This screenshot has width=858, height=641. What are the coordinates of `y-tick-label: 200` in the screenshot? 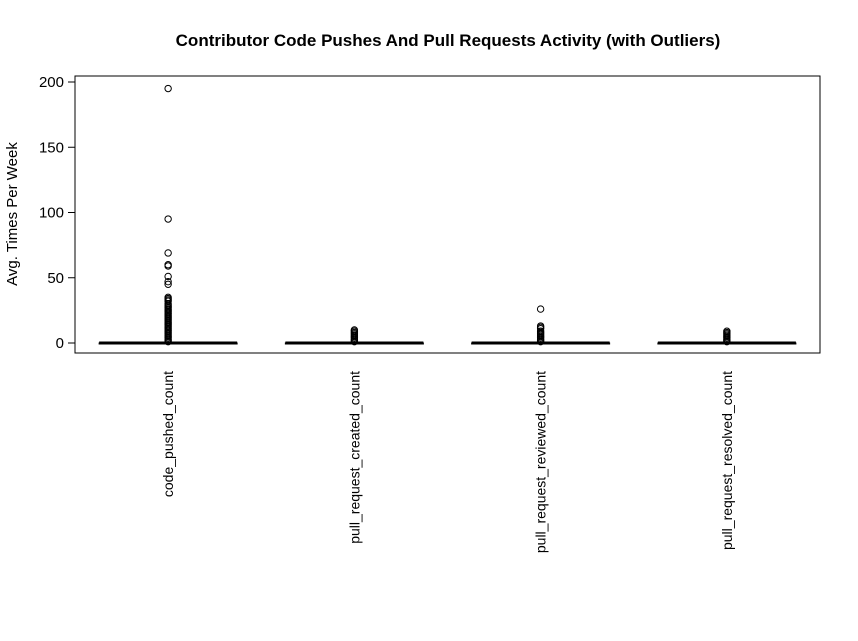 It's located at (51, 82).